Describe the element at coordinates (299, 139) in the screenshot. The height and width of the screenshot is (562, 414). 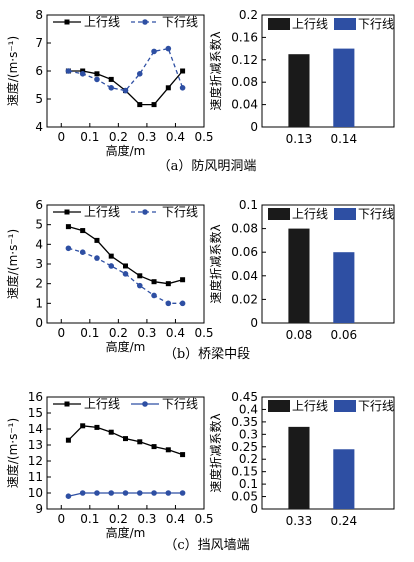
I see `bar-category-label: 0.13` at that location.